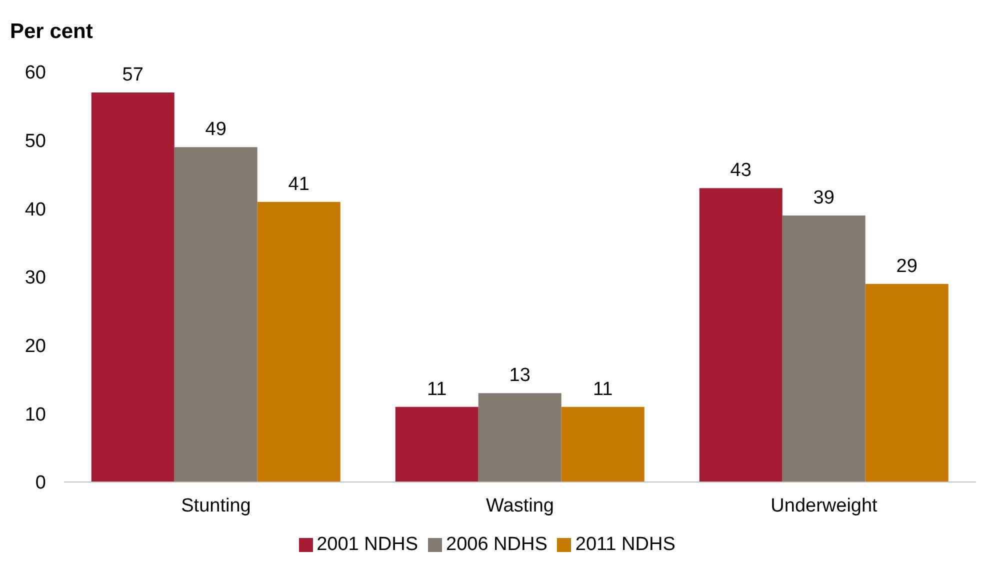 The image size is (988, 572). I want to click on legend-label: 2011 NDHS, so click(625, 544).